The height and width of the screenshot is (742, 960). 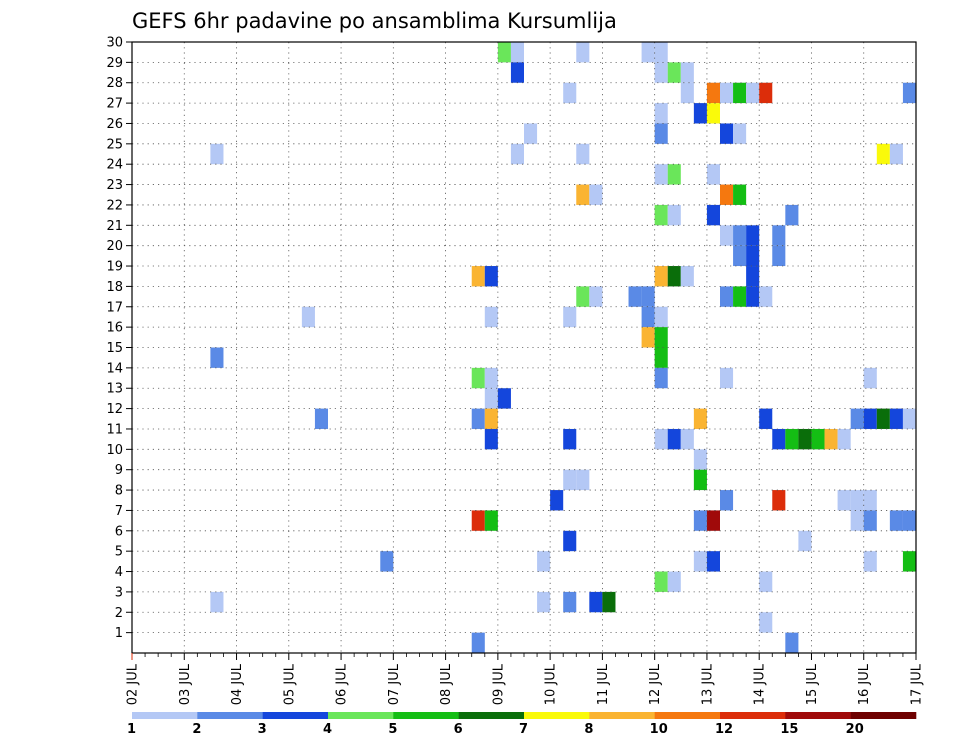 What do you see at coordinates (789, 729) in the screenshot?
I see `legend-label: 15` at bounding box center [789, 729].